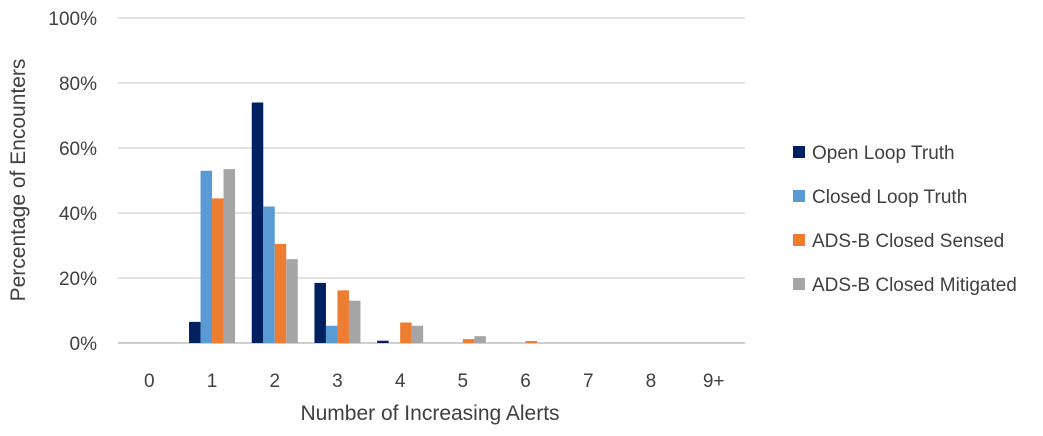 The width and height of the screenshot is (1043, 436). What do you see at coordinates (18, 180) in the screenshot?
I see `y-axis-title: Percentage of Encounters` at bounding box center [18, 180].